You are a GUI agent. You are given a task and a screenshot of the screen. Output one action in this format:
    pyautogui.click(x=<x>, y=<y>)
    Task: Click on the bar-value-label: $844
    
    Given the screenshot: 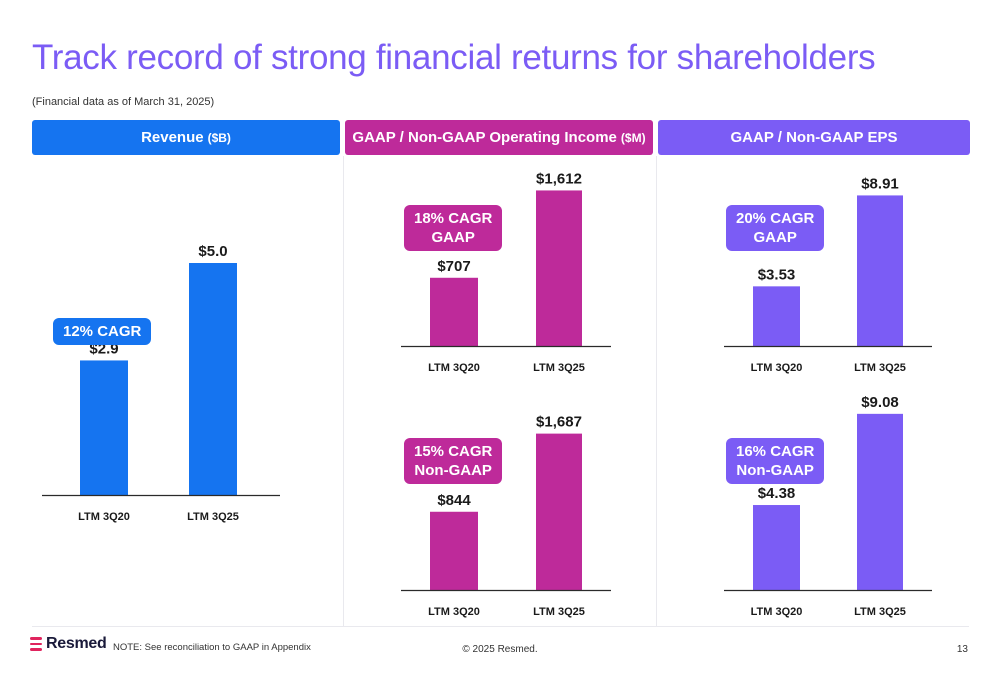 What is the action you would take?
    pyautogui.click(x=454, y=500)
    